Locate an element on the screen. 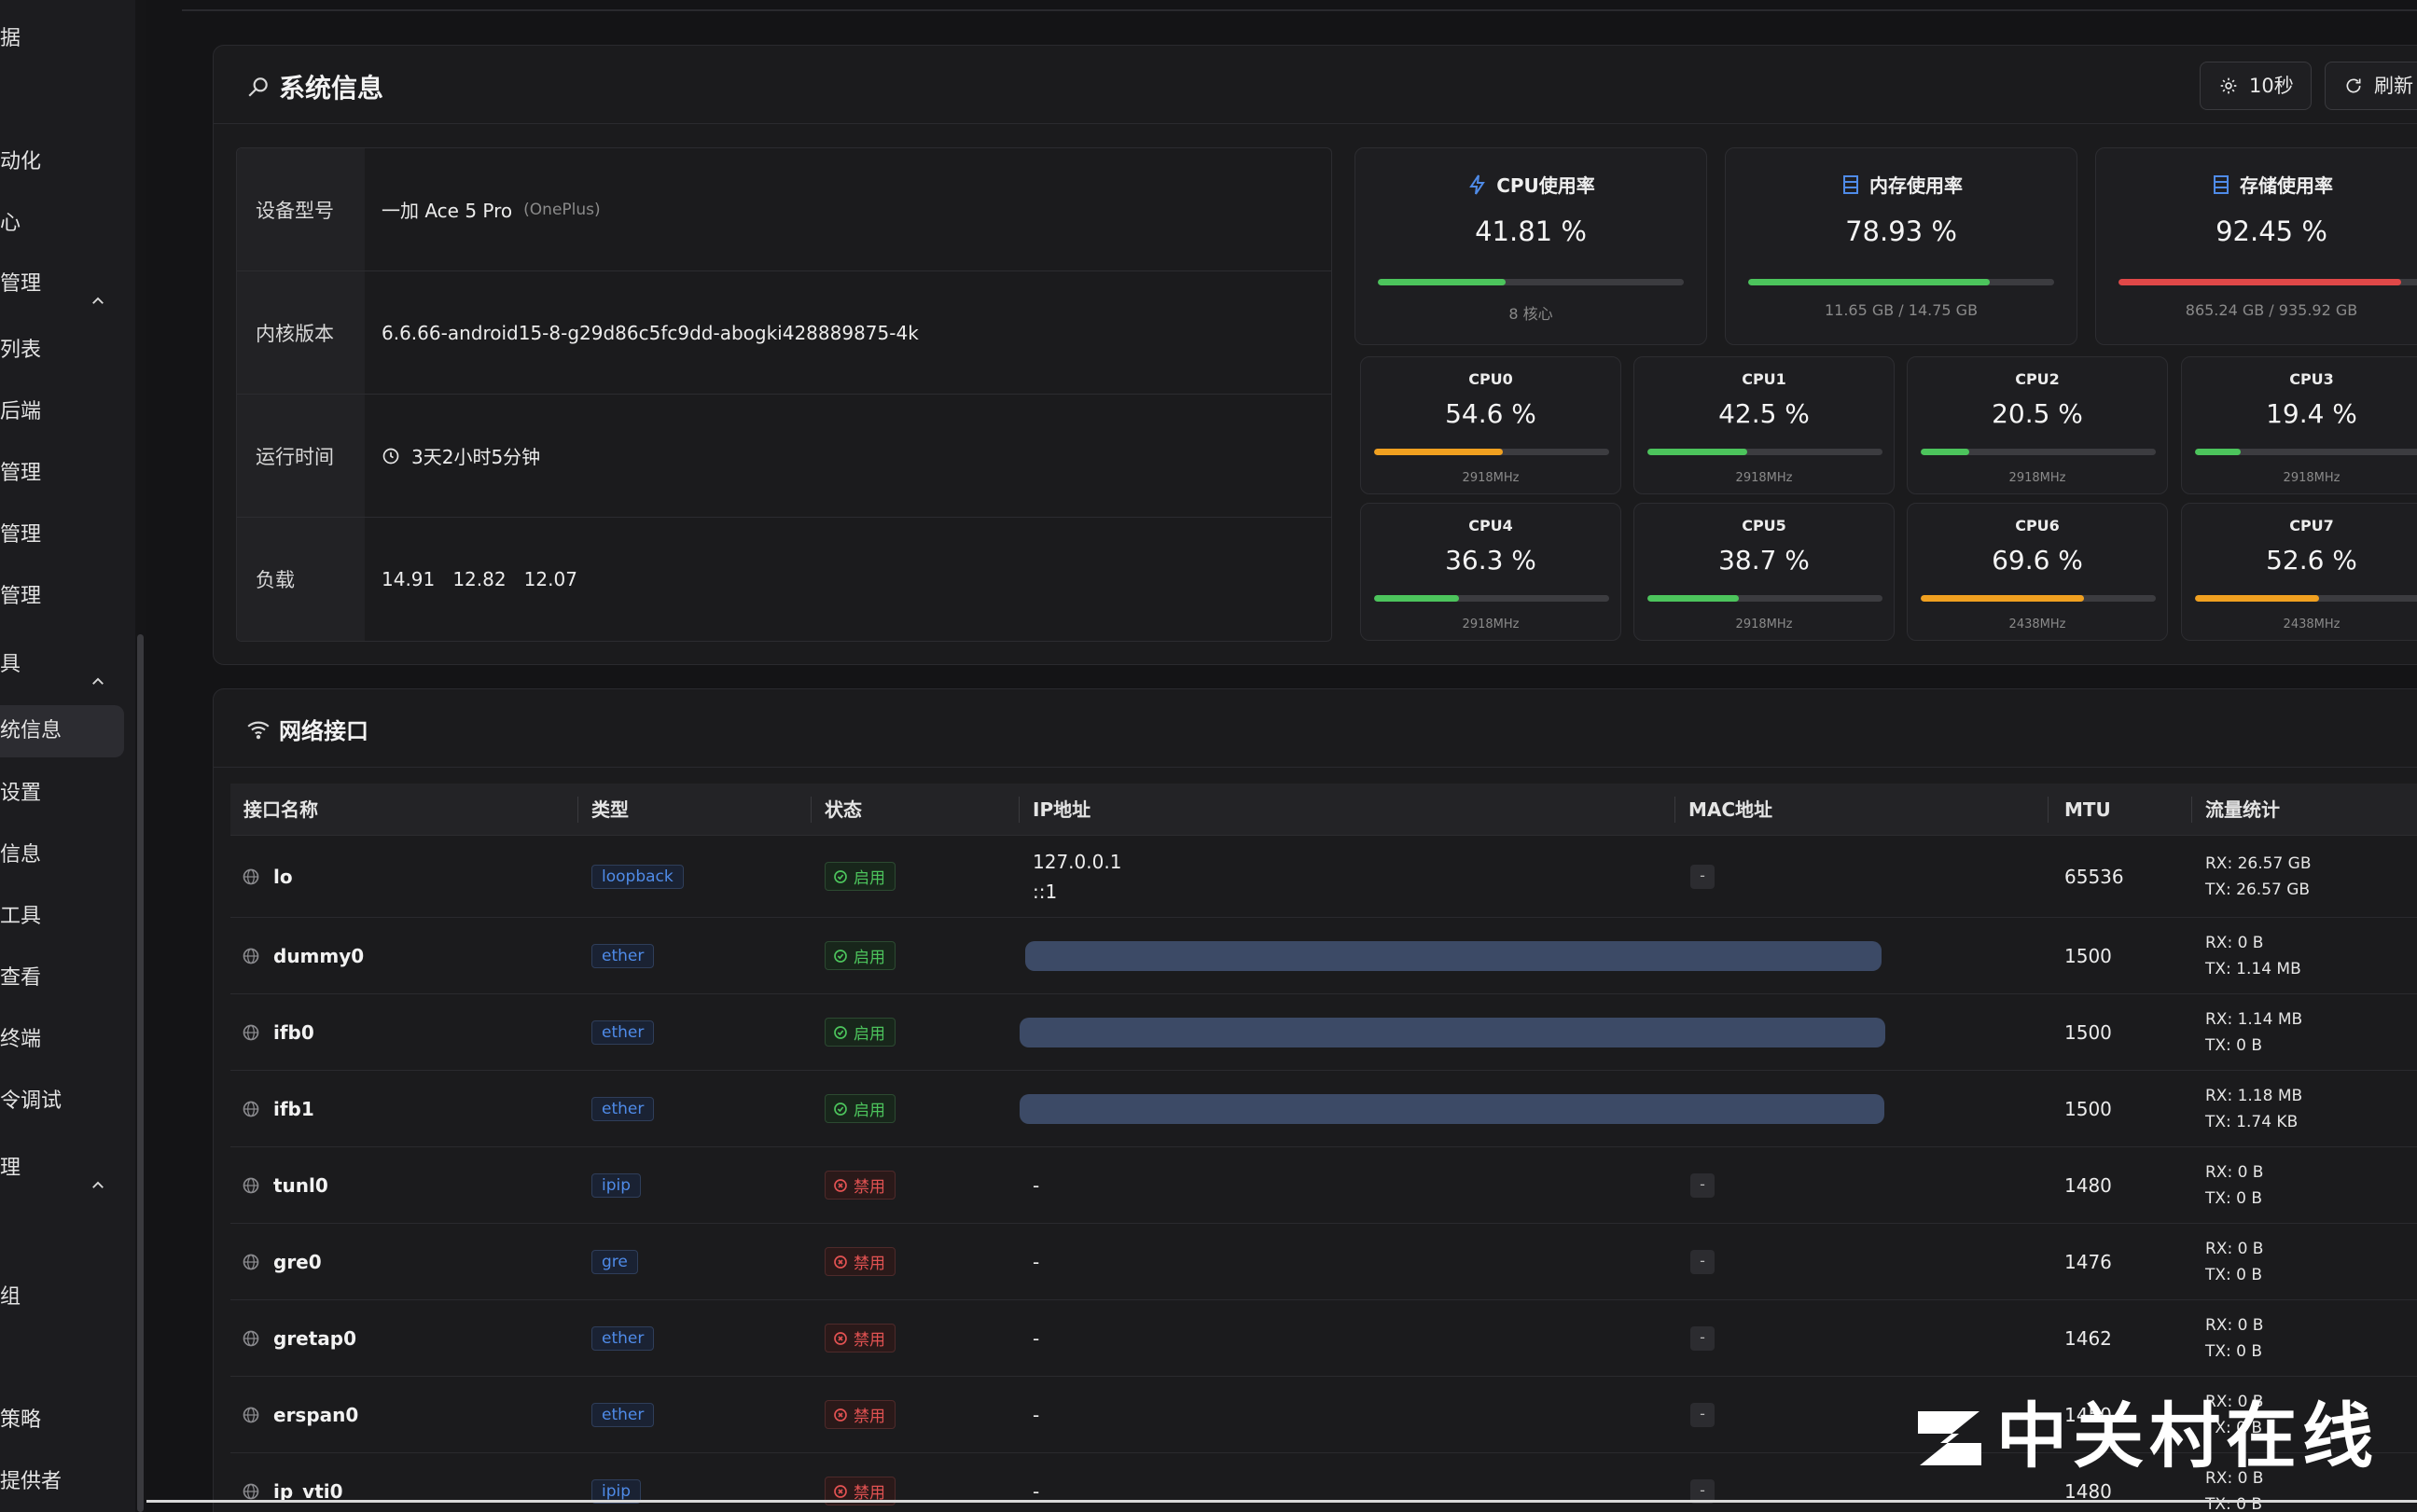 This screenshot has width=2417, height=1512. sidebar-item: 信息 is located at coordinates (62, 855).